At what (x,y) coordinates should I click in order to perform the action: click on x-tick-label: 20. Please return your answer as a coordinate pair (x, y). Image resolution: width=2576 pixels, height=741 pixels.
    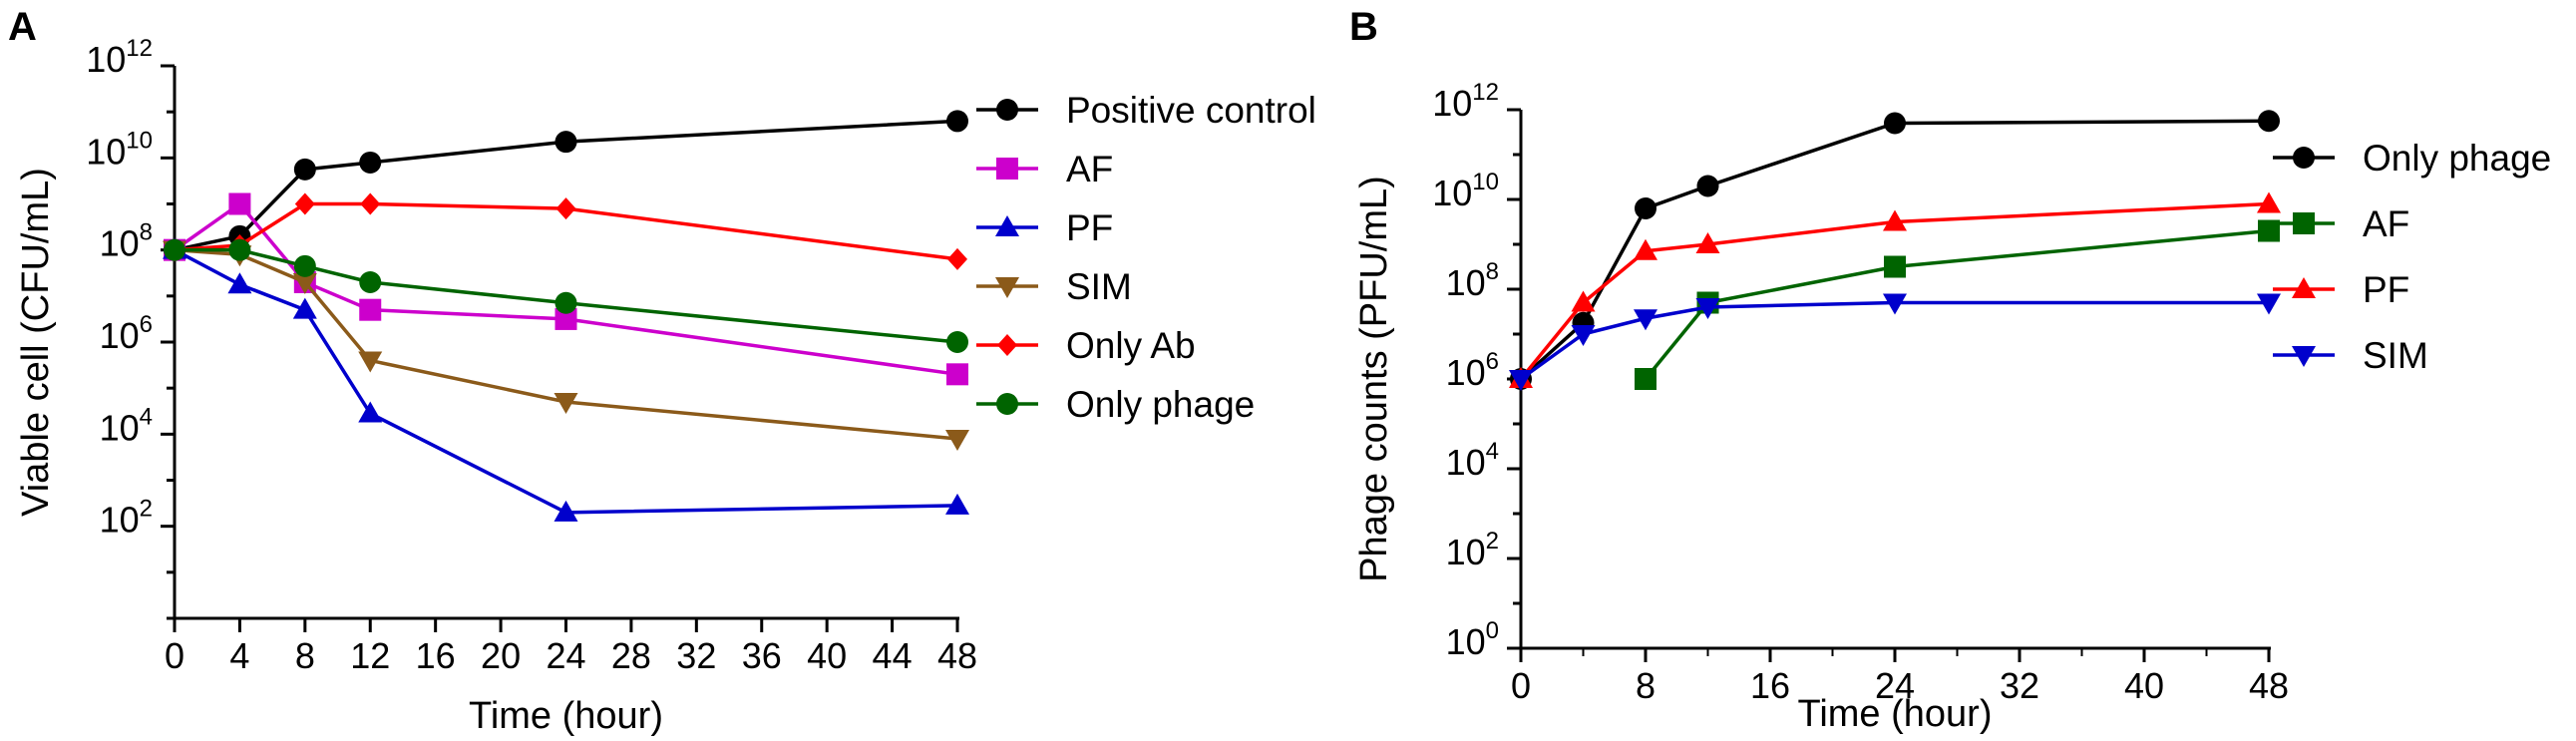
    Looking at the image, I should click on (501, 655).